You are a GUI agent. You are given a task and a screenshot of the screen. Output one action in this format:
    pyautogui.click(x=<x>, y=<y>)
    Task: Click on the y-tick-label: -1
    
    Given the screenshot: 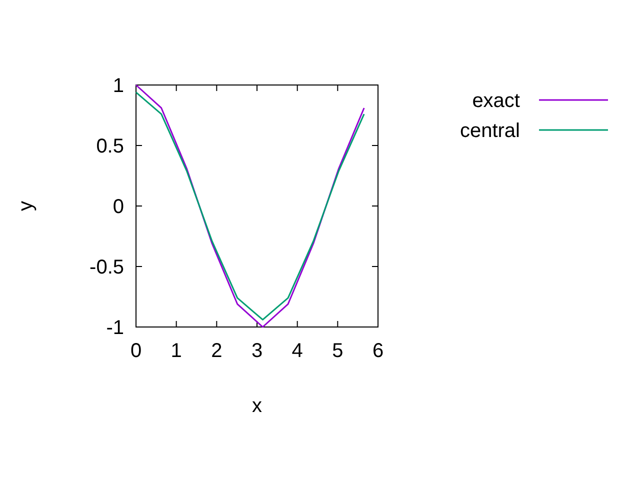 What is the action you would take?
    pyautogui.click(x=115, y=328)
    